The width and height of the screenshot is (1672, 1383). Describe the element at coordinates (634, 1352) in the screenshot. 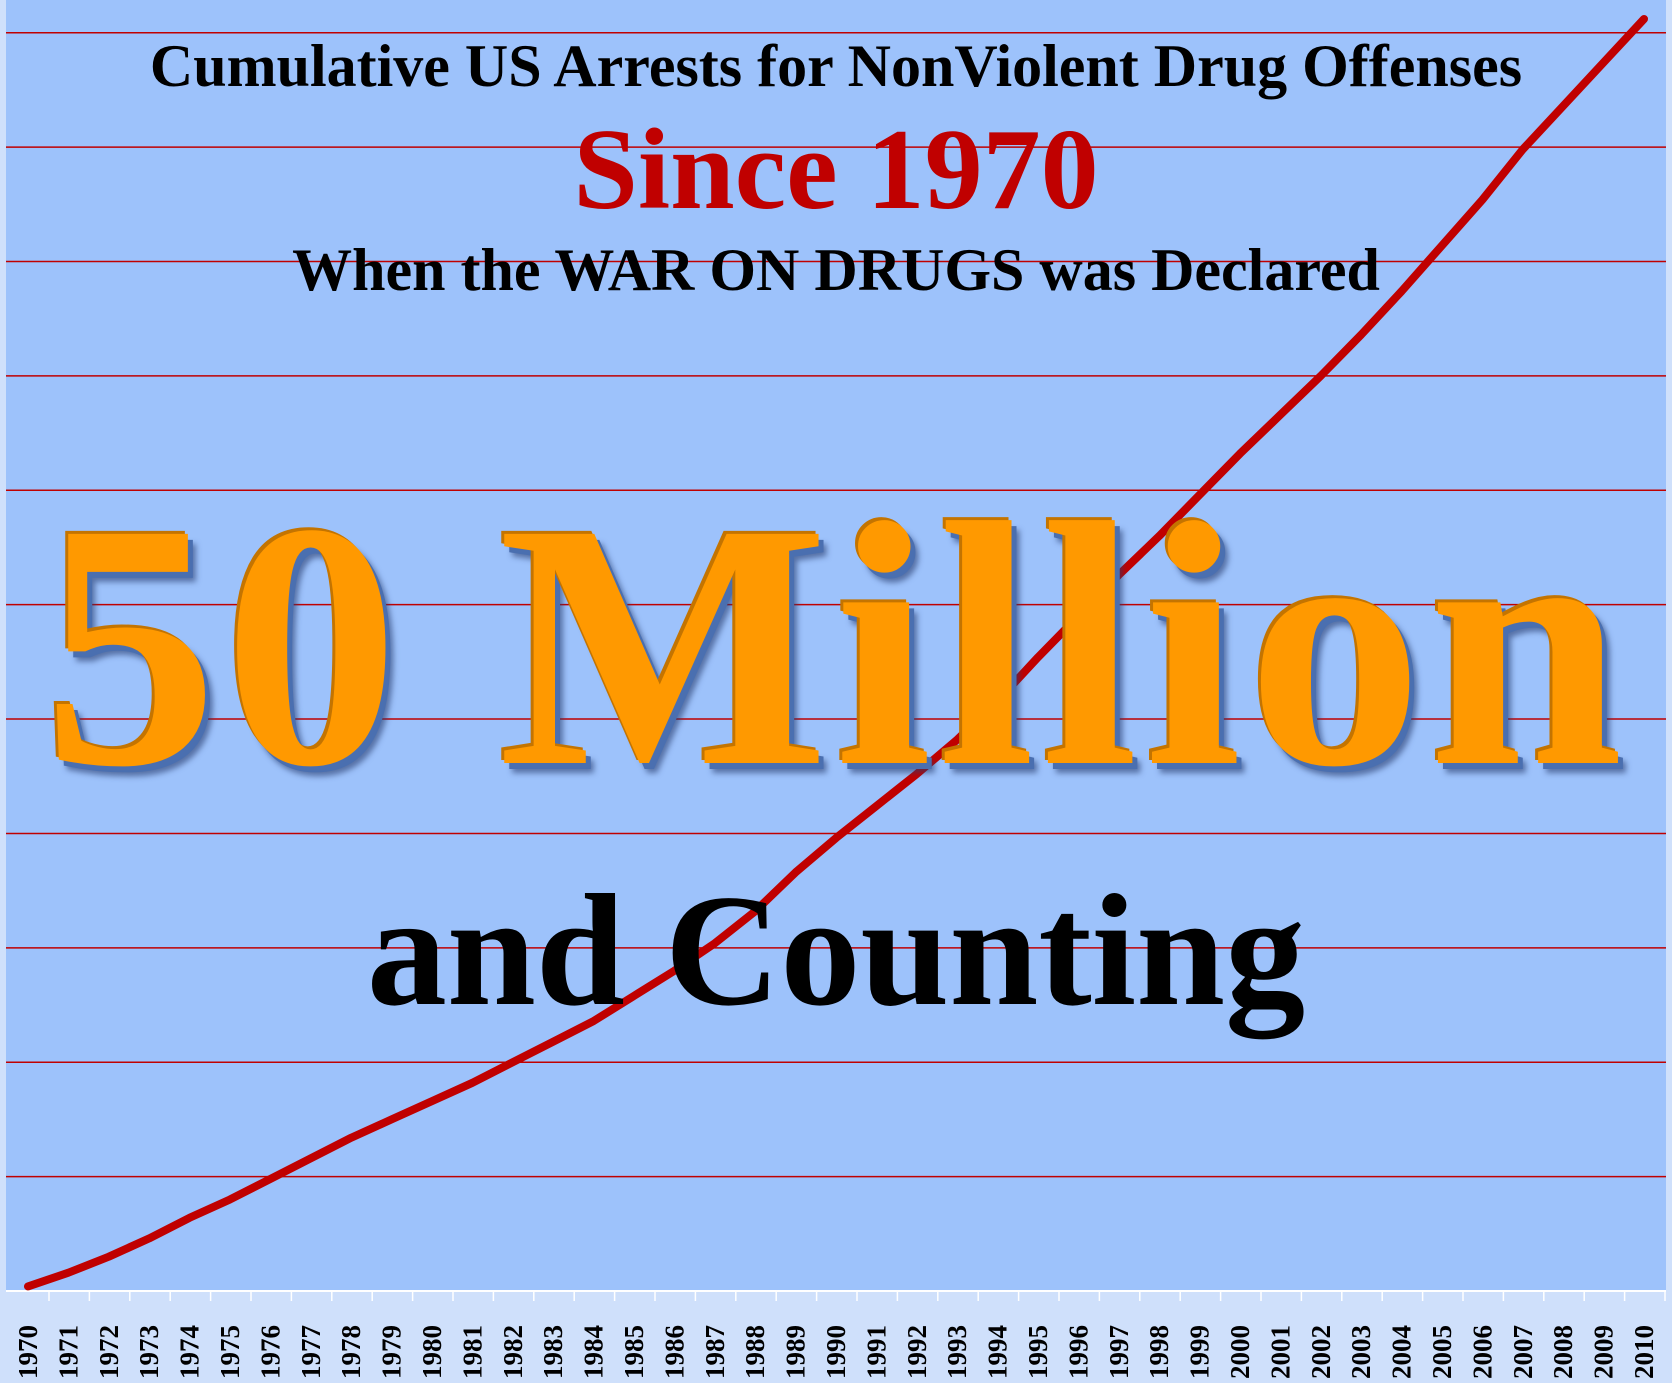

I see `x-tick-label: 1985` at that location.